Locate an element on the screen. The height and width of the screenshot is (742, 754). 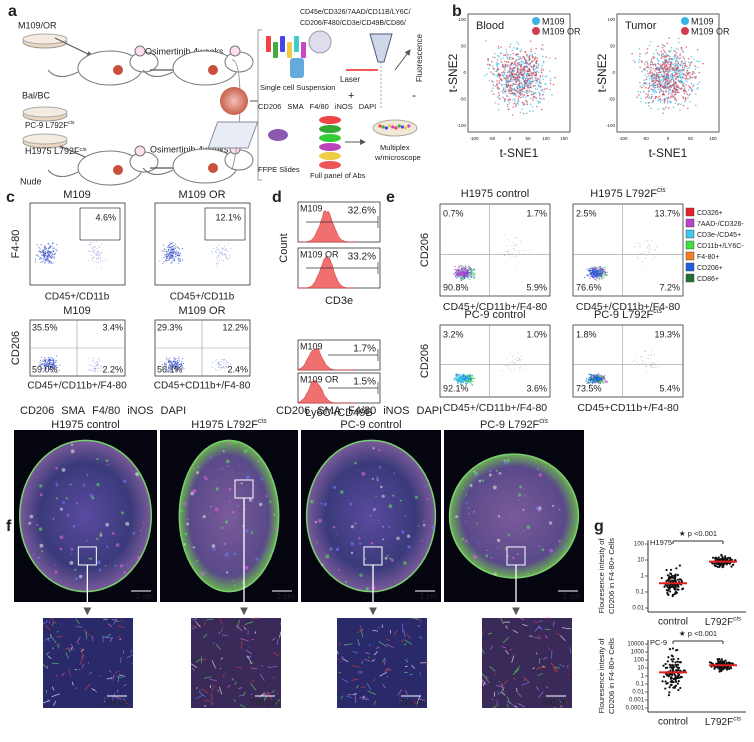
label: CD45+CD11b+/F4-80 is located at coordinates (628, 408).